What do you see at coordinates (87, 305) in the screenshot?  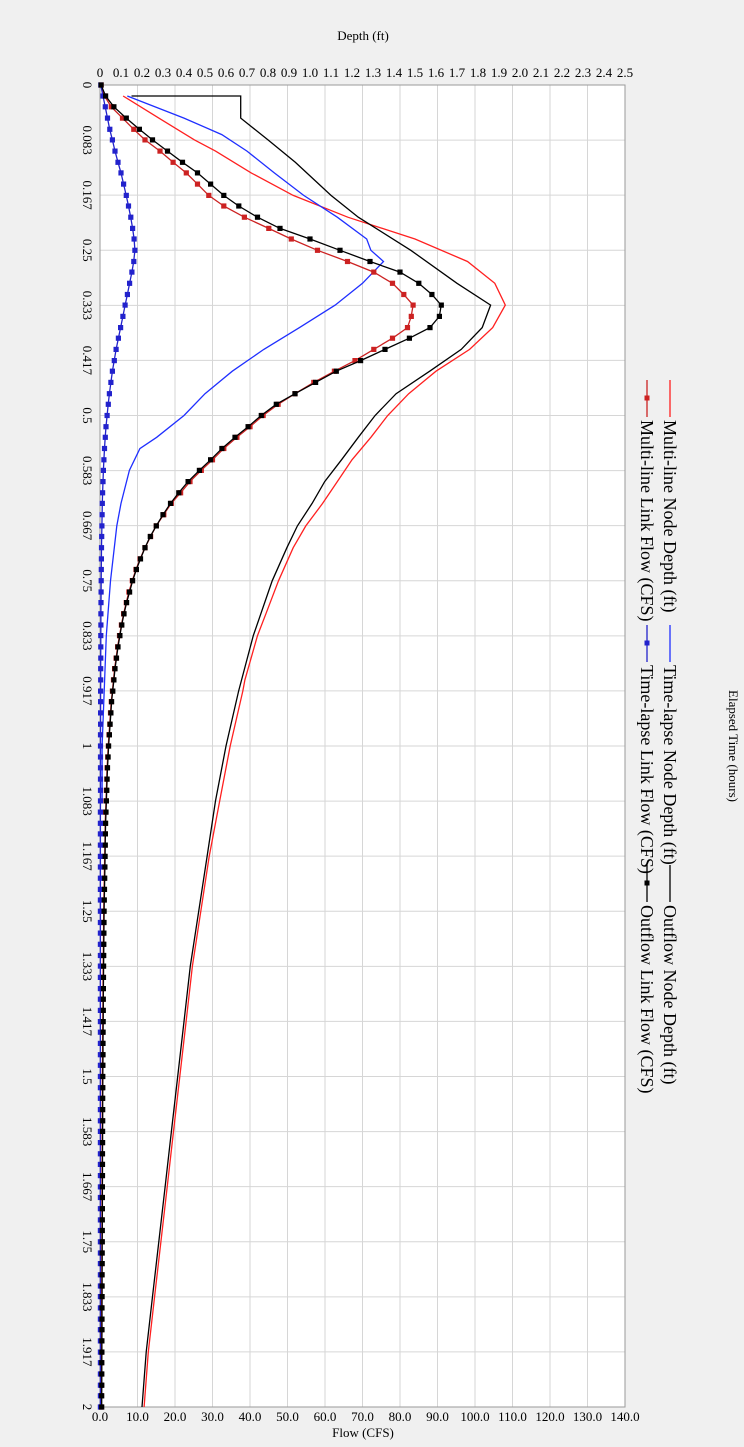 I see `x-tick-label: 0.333` at bounding box center [87, 305].